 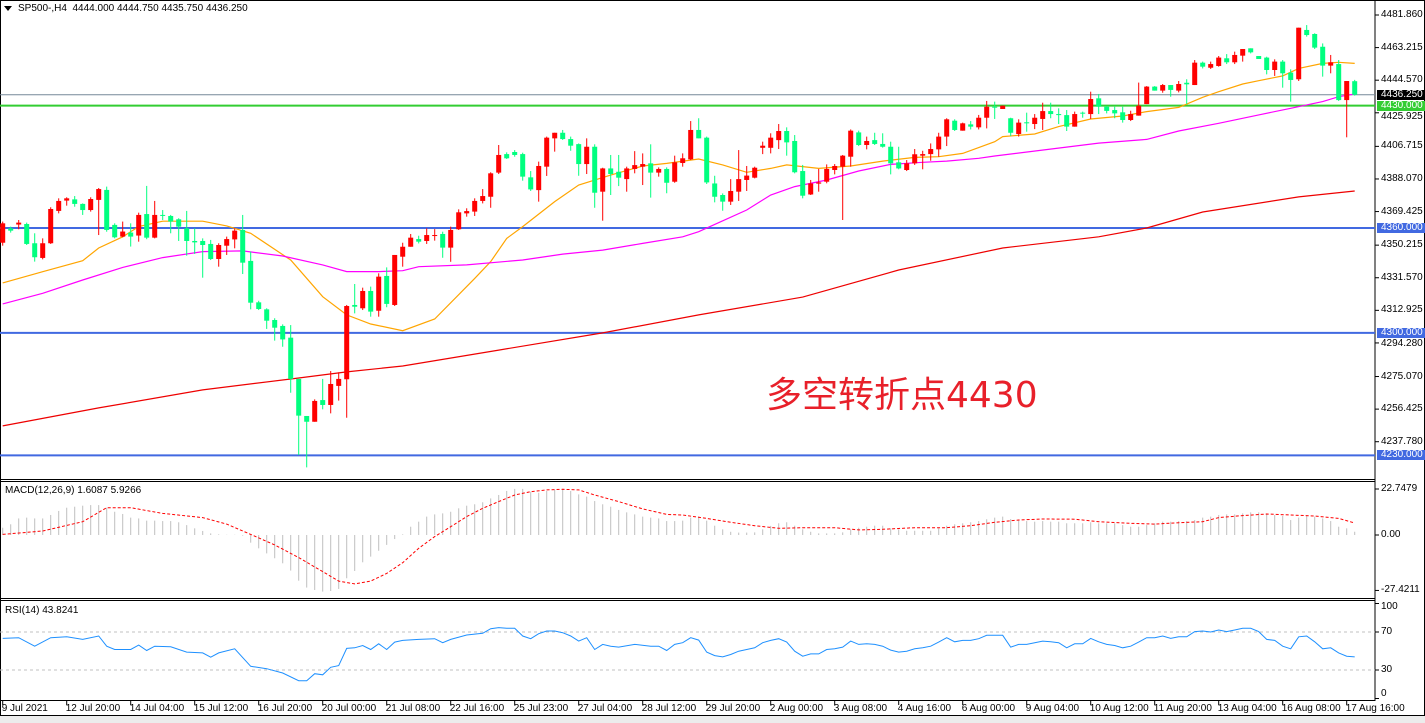 I want to click on hline-price-tag: 4300.000, so click(x=1401, y=332).